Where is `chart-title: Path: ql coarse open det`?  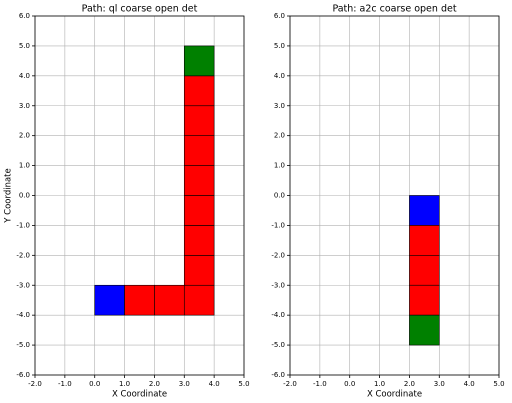
chart-title: Path: ql coarse open det is located at coordinates (140, 9).